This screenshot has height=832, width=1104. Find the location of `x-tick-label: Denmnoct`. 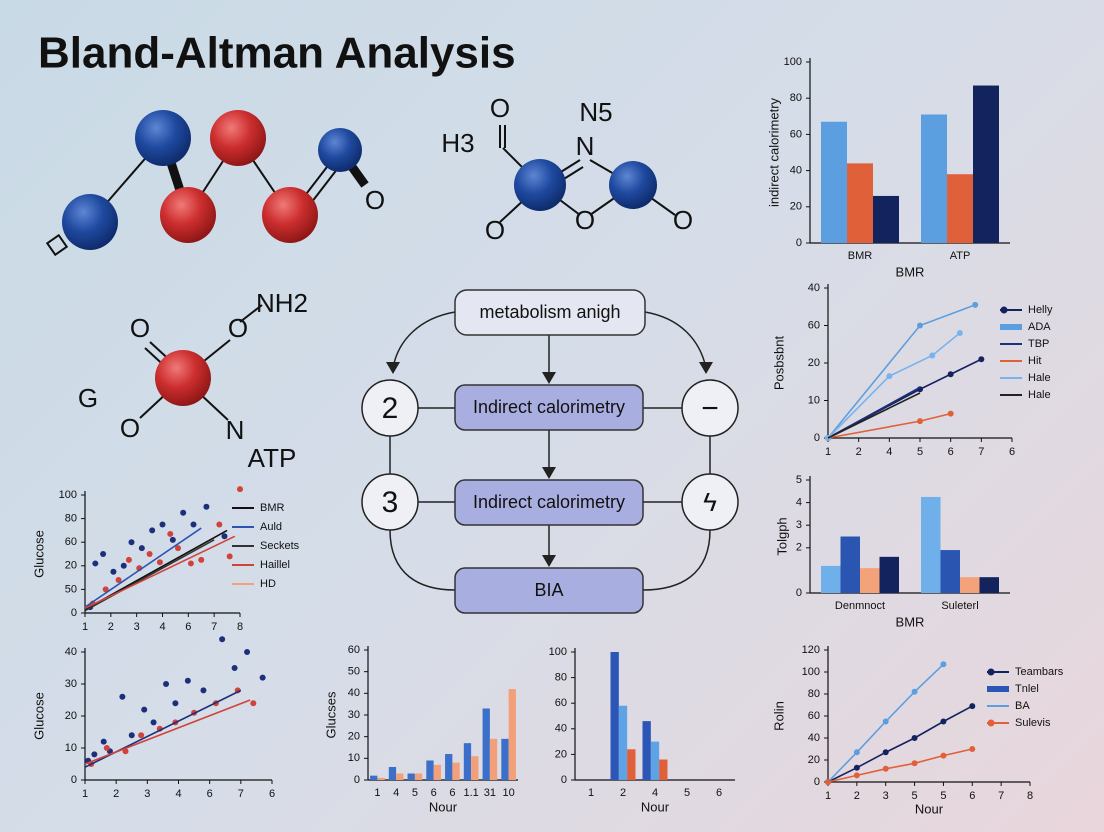

x-tick-label: Denmnoct is located at coordinates (860, 606).